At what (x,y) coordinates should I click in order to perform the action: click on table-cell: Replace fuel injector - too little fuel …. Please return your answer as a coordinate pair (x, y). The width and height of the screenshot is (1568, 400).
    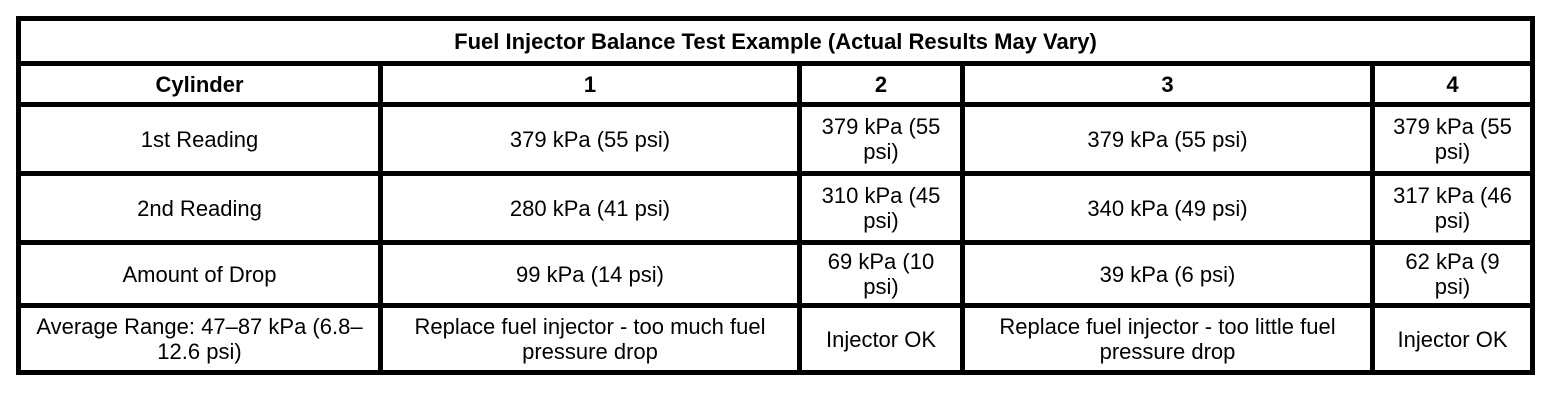
    Looking at the image, I should click on (1167, 339).